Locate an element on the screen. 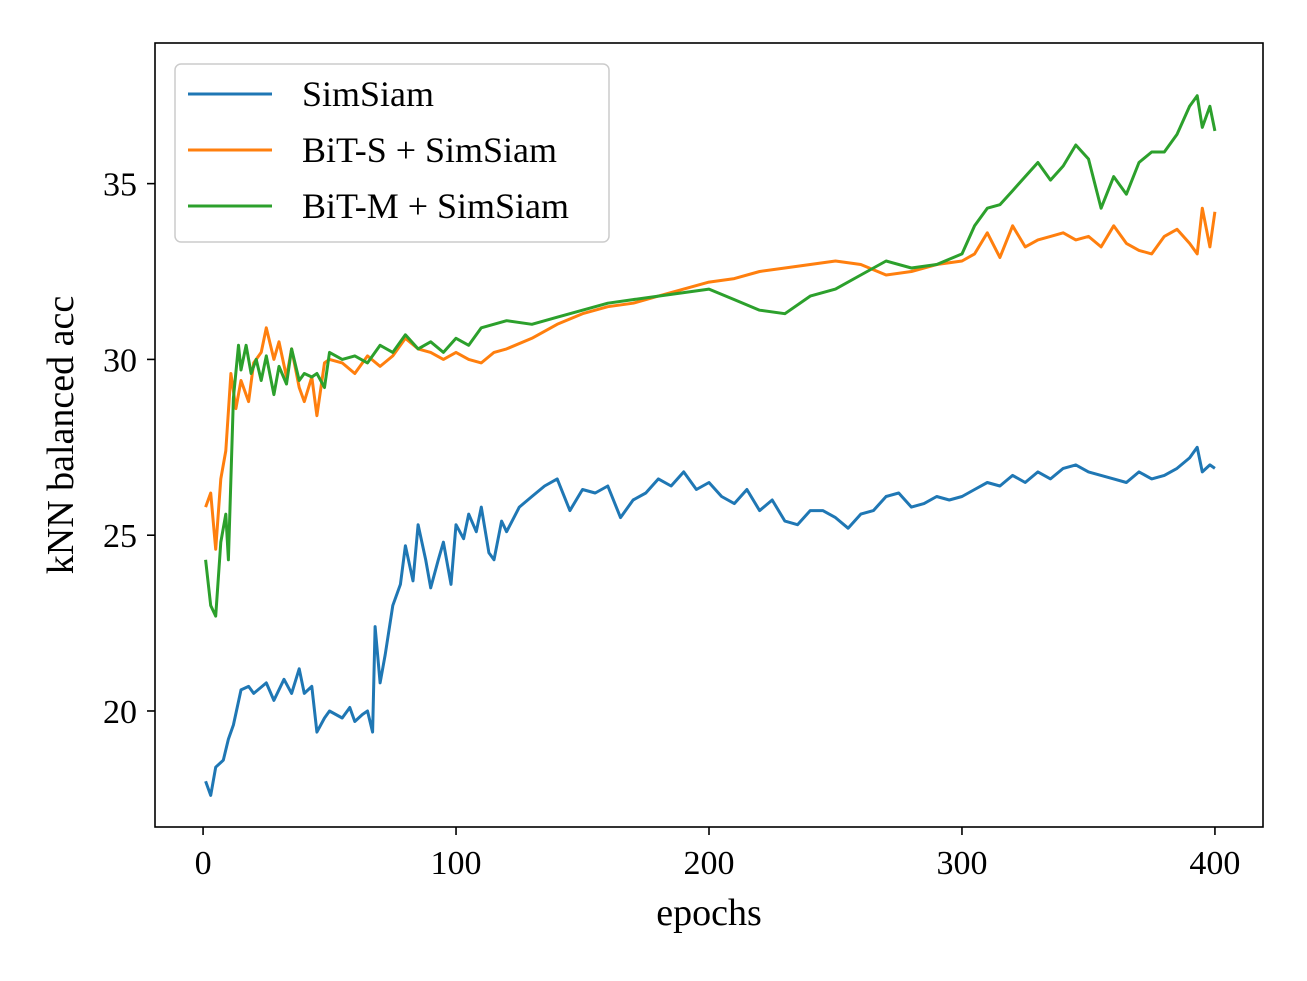 The width and height of the screenshot is (1307, 981). y-axis-label: kNN balanced acc is located at coordinates (61, 435).